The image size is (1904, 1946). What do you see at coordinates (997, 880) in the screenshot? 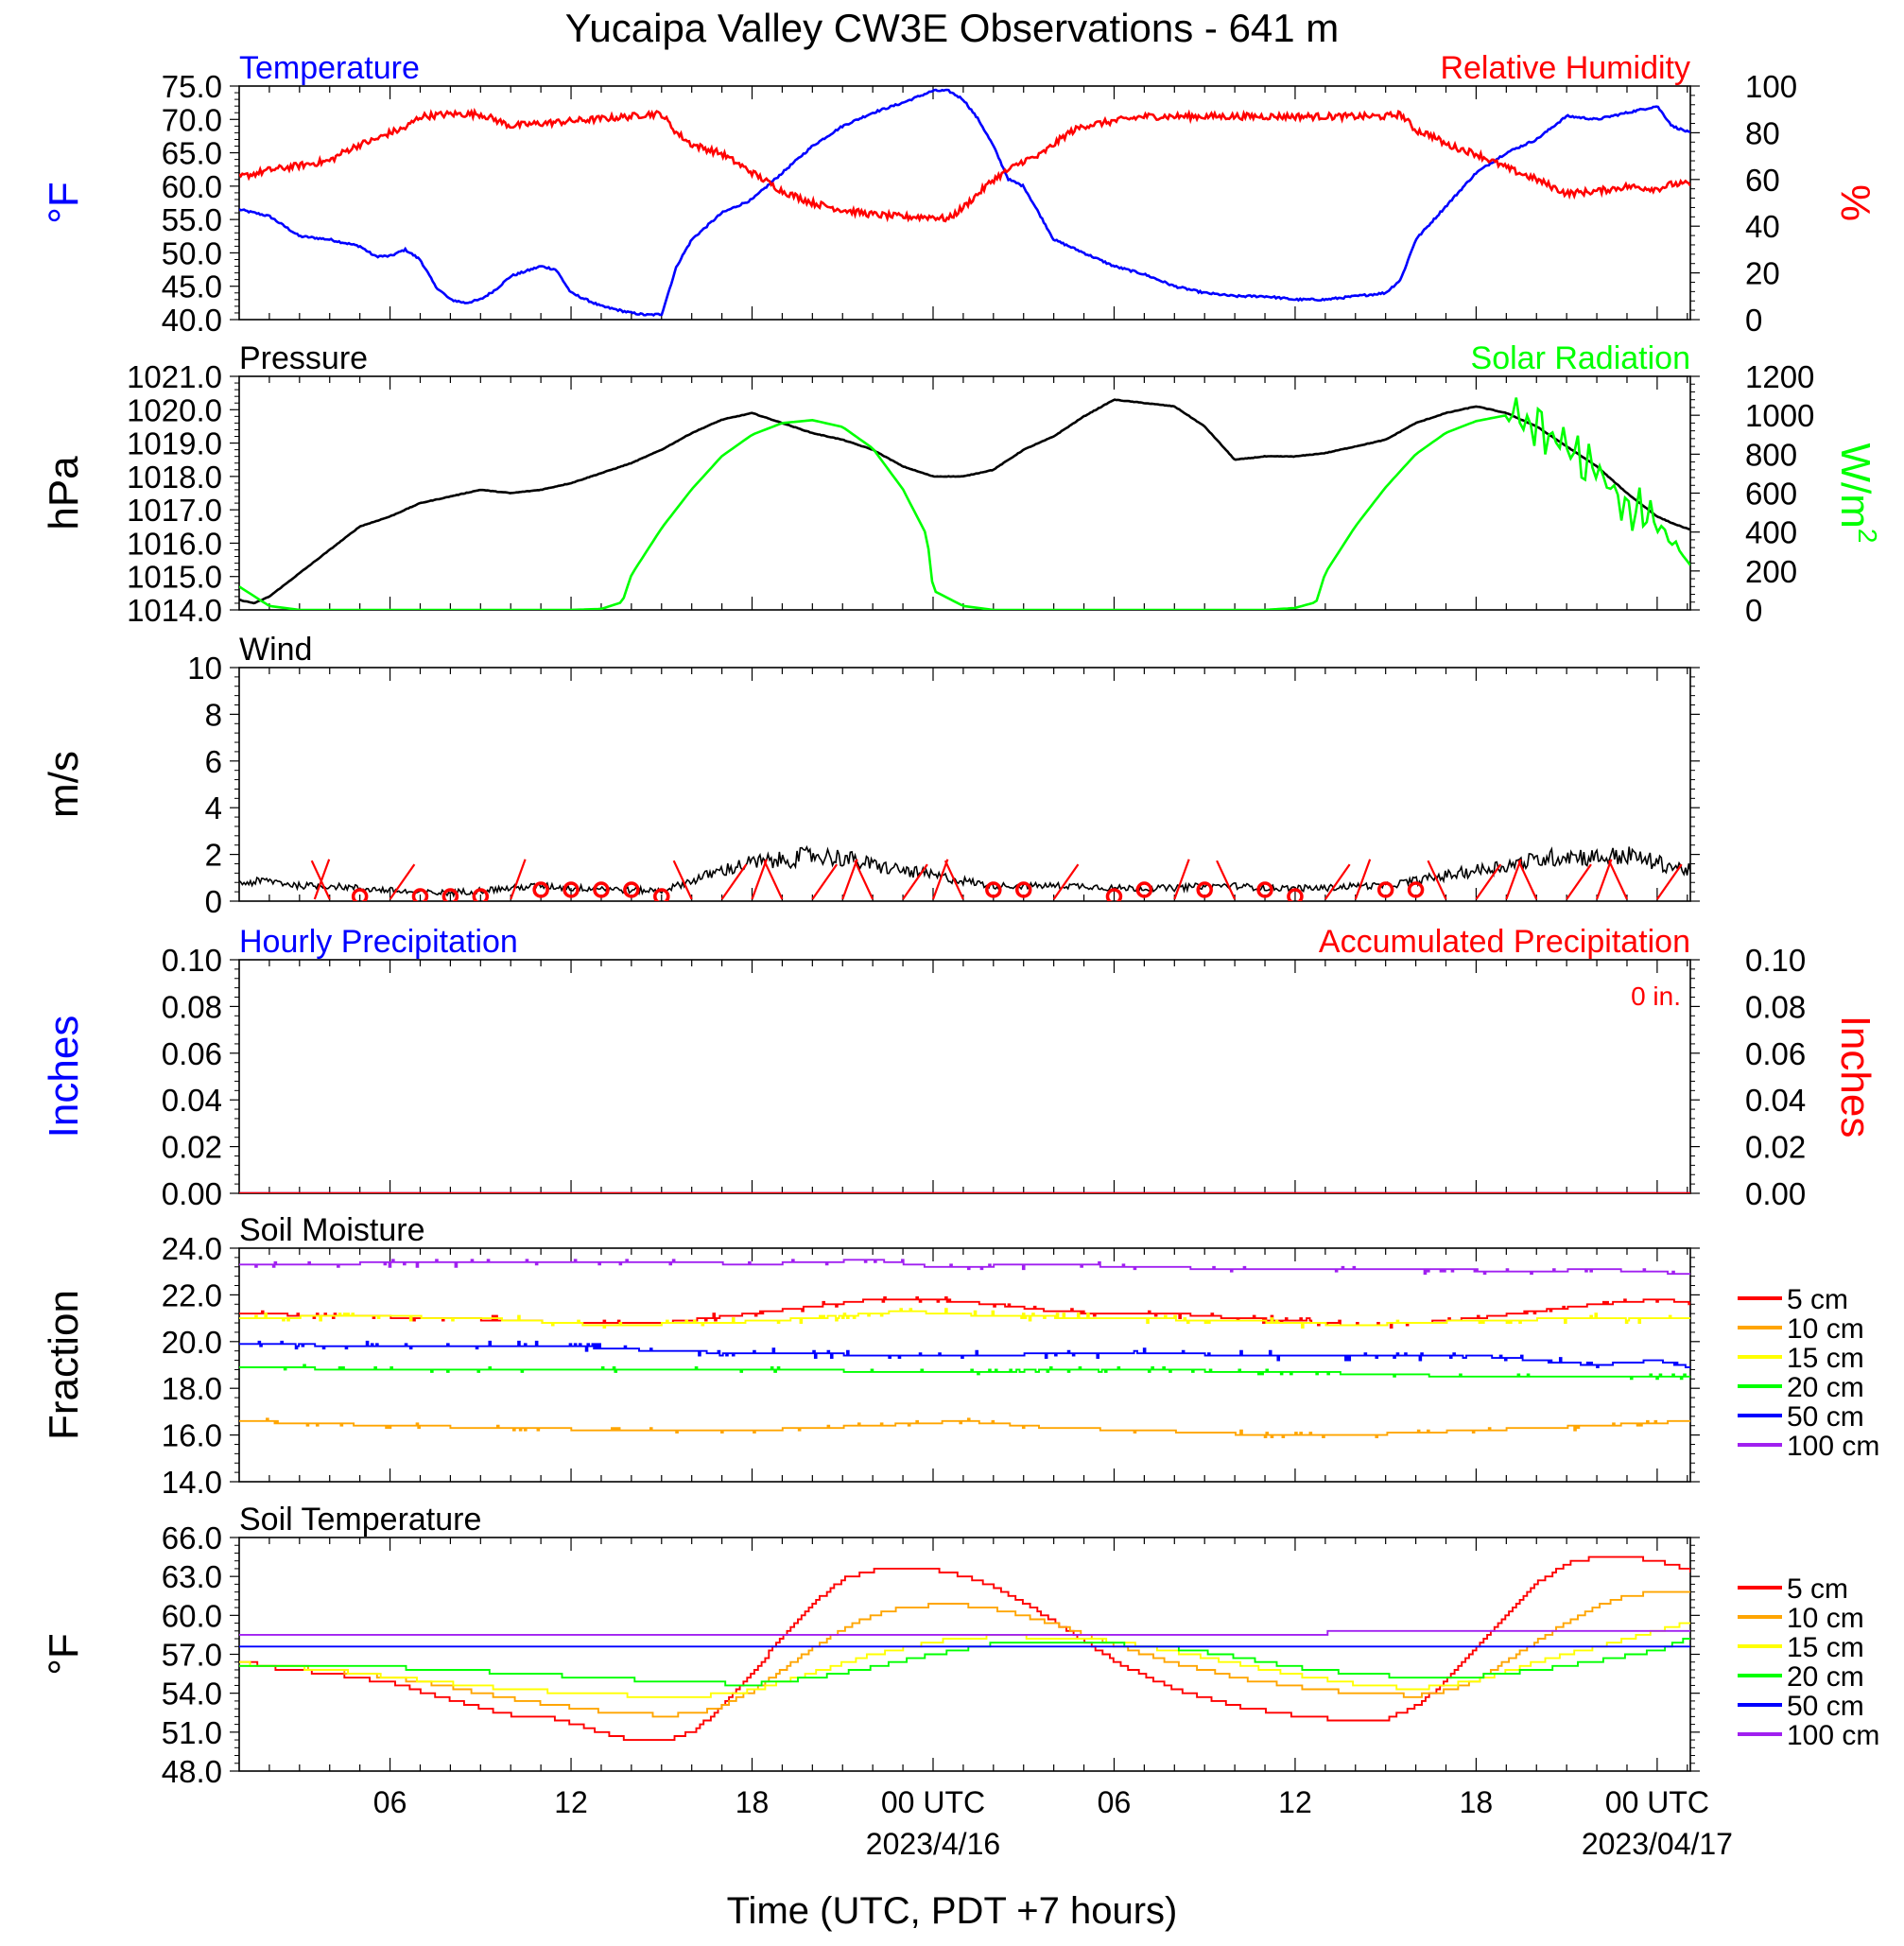
I see `wind-barbs` at bounding box center [997, 880].